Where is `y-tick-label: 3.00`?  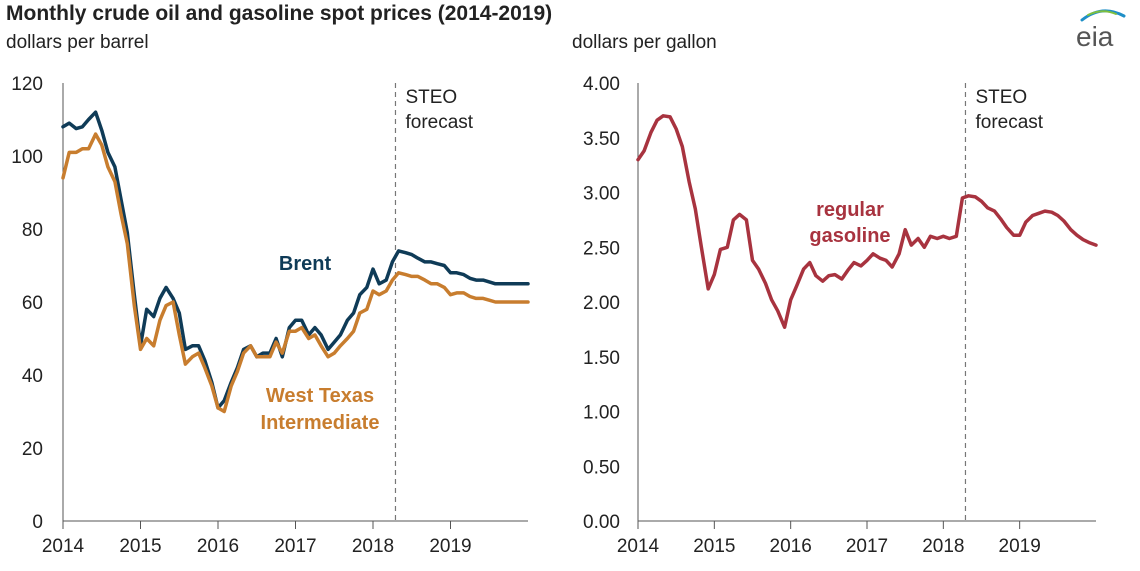 y-tick-label: 3.00 is located at coordinates (601, 194).